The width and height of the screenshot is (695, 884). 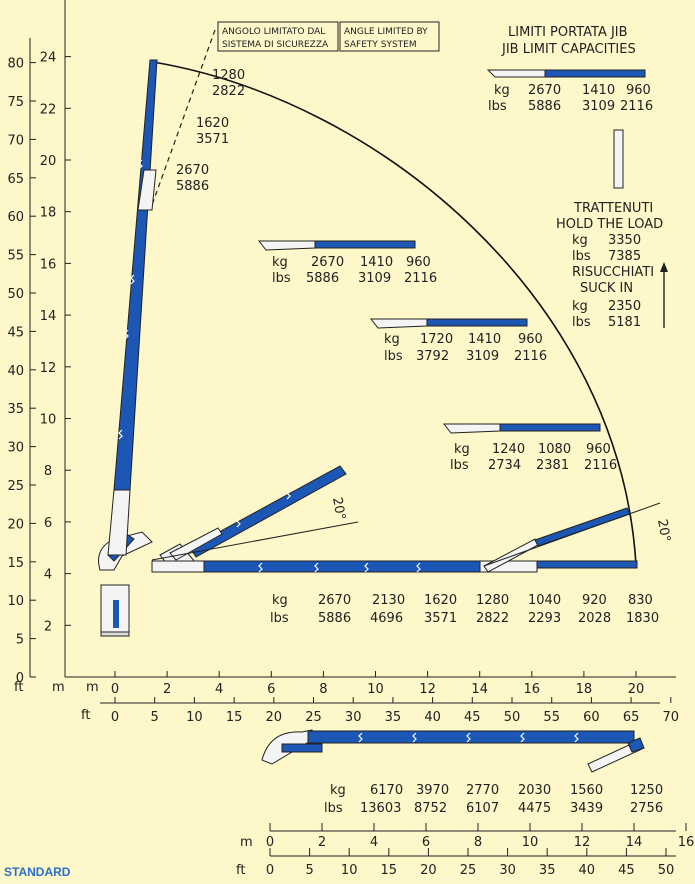 What do you see at coordinates (48, 471) in the screenshot?
I see `m-tick-label: 8` at bounding box center [48, 471].